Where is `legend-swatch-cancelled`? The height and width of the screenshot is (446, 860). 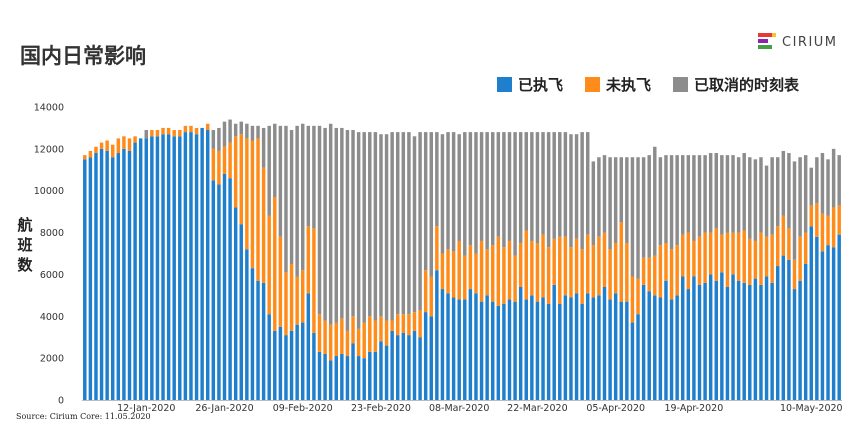
legend-swatch-cancelled is located at coordinates (681, 84).